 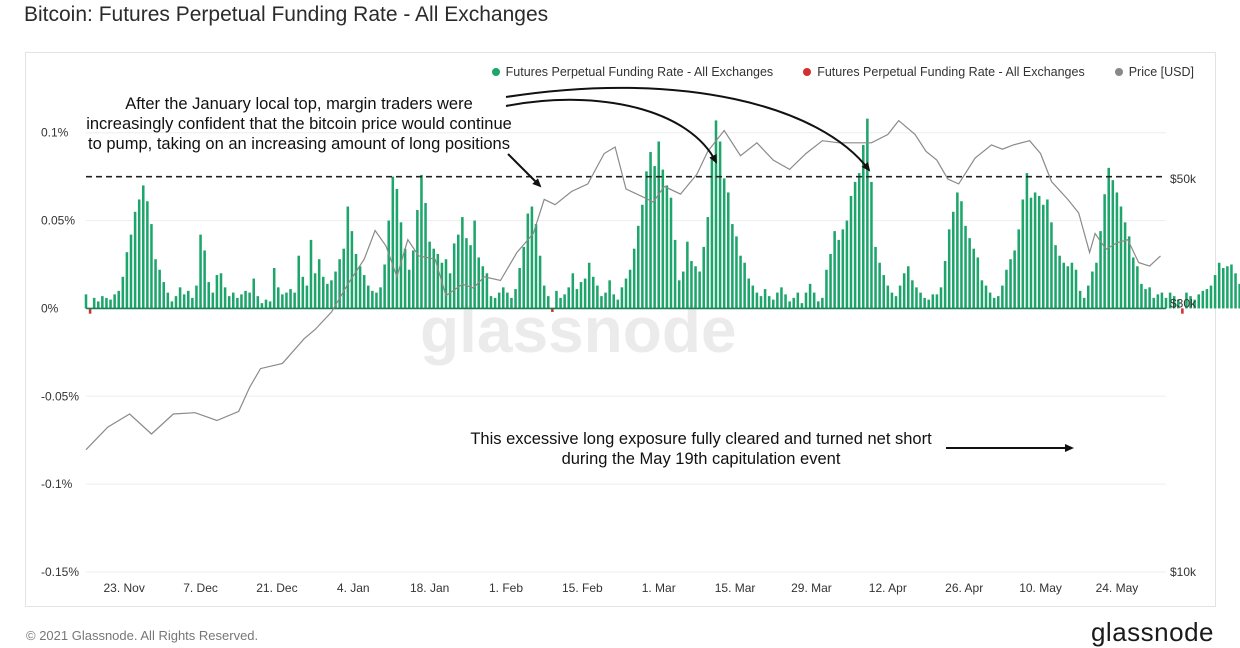 I want to click on x-tick-label: 15. Mar, so click(x=735, y=588).